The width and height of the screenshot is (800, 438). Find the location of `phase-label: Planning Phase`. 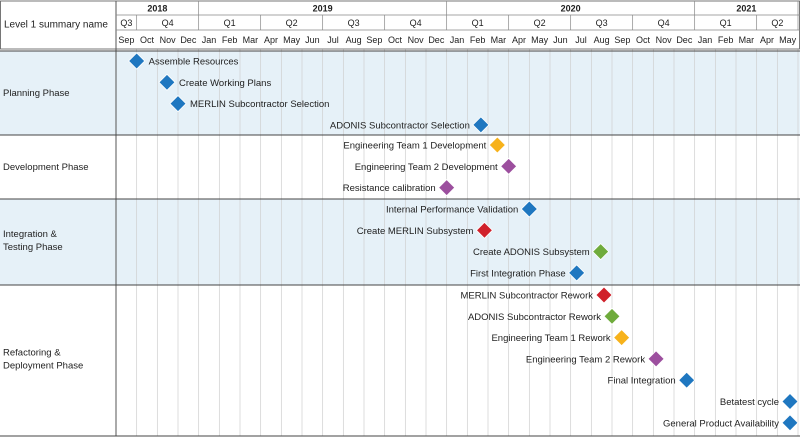

phase-label: Planning Phase is located at coordinates (36, 93).